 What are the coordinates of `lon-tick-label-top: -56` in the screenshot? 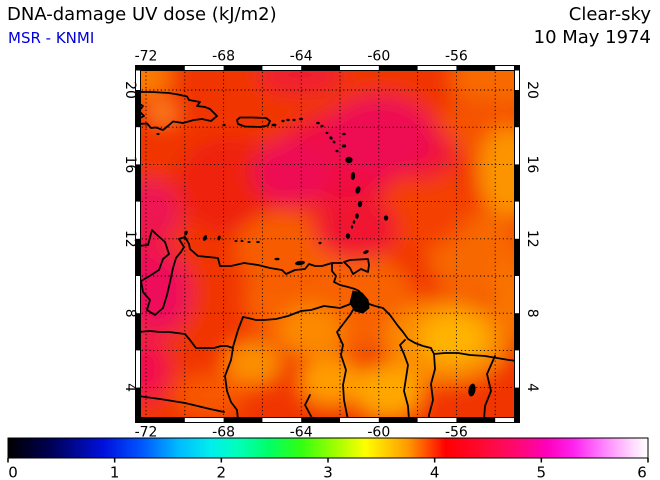 It's located at (456, 57).